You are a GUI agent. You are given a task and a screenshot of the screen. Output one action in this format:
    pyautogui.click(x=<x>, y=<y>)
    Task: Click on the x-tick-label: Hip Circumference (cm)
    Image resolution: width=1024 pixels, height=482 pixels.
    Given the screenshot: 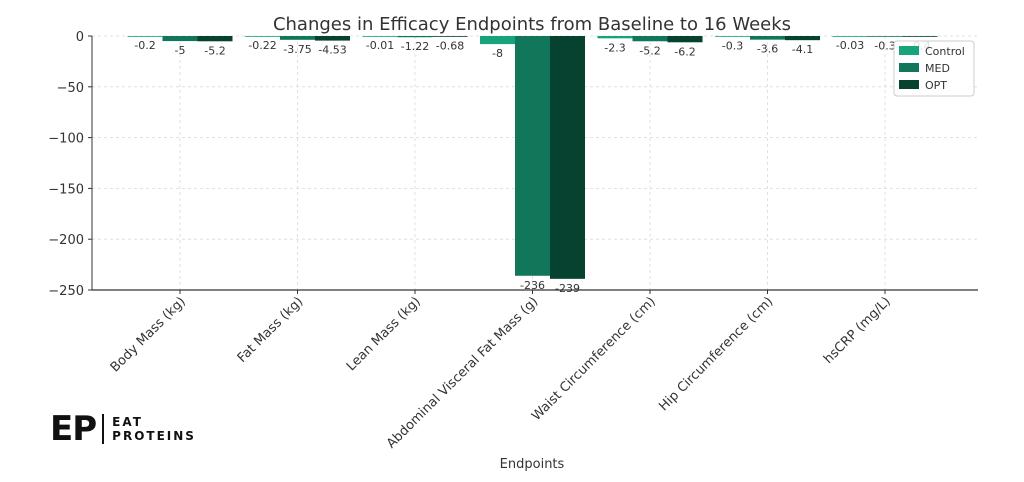 What is the action you would take?
    pyautogui.click(x=716, y=354)
    